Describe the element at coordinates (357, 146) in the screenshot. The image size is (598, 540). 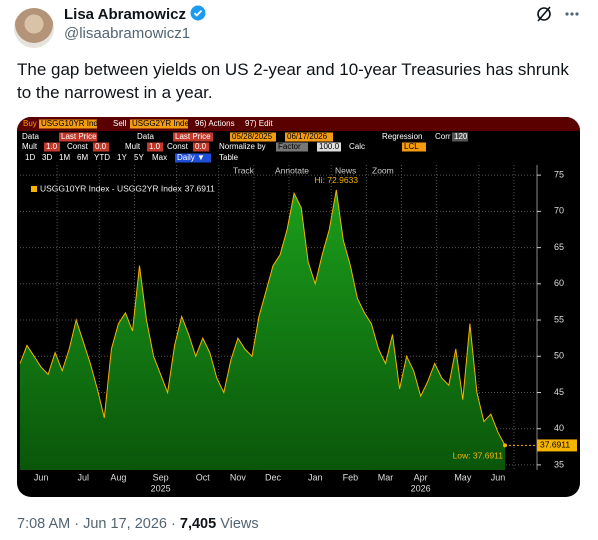
I see `toolbar-text: Calc` at that location.